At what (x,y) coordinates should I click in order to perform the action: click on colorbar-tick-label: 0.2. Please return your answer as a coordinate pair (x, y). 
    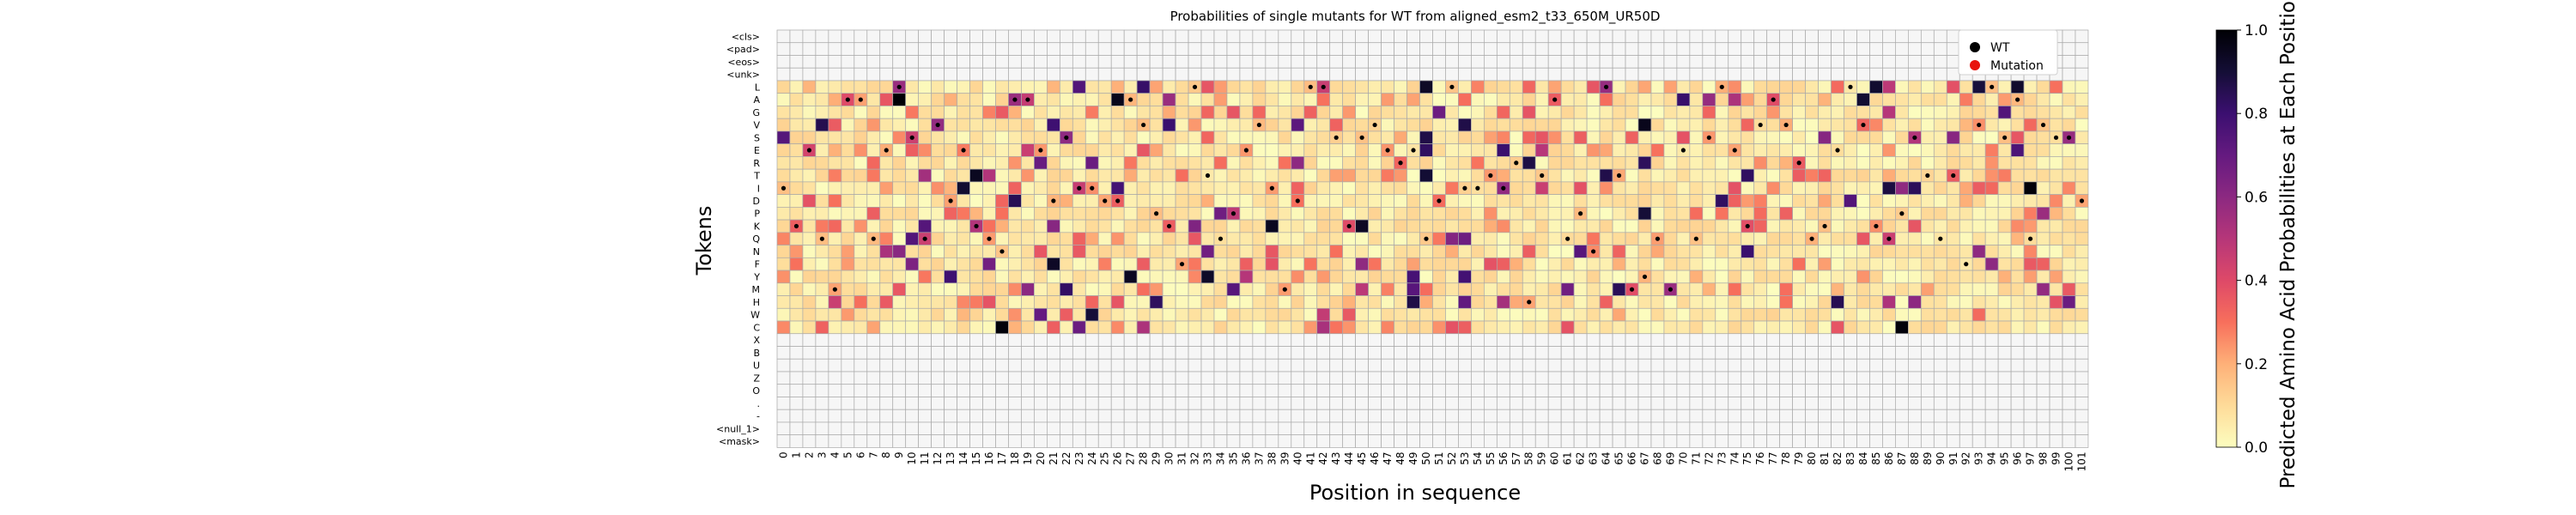
    Looking at the image, I should click on (2257, 364).